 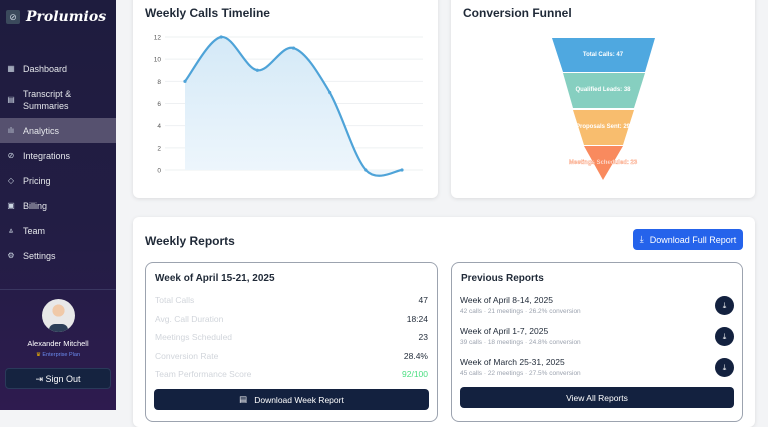 I want to click on sidebar-item-dashboard: ▦ Dashboard, so click(x=58, y=68).